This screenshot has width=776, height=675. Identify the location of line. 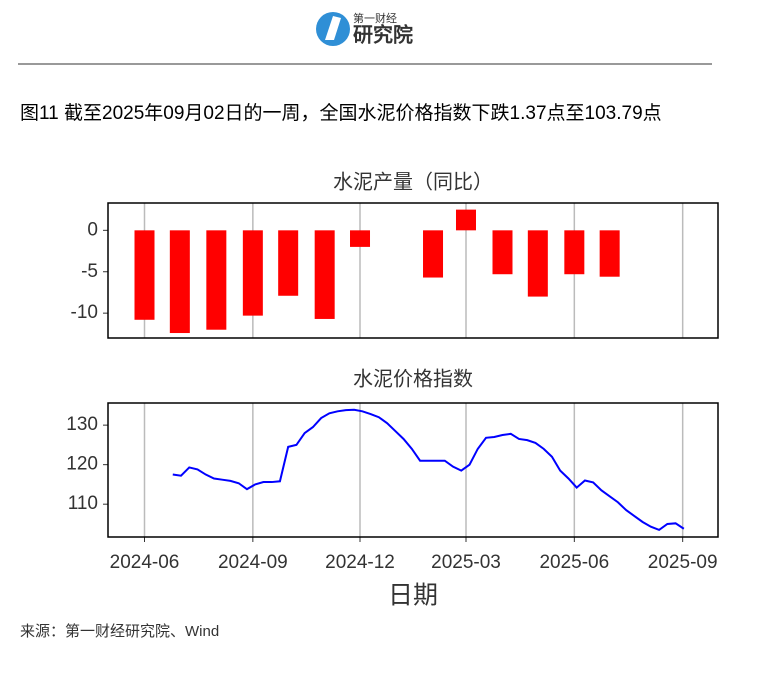
(428, 470).